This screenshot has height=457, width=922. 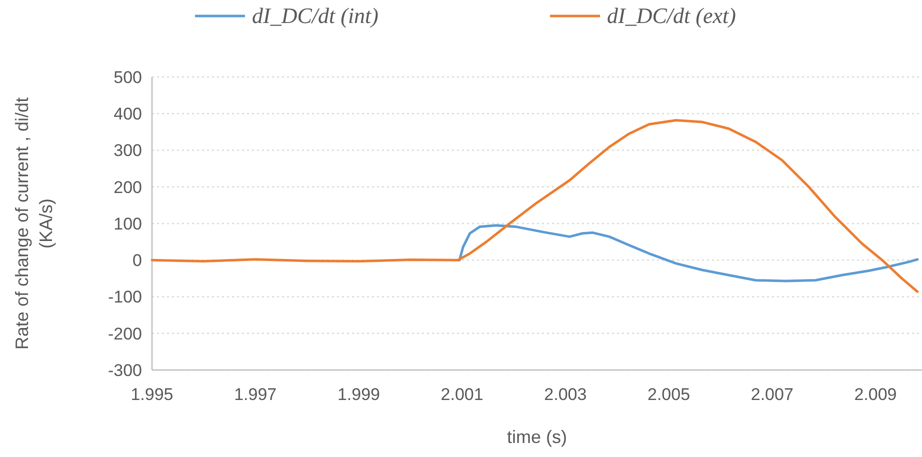 What do you see at coordinates (34, 223) in the screenshot?
I see `y-axis-title: Rate of change of current , di/dt (KA/s)` at bounding box center [34, 223].